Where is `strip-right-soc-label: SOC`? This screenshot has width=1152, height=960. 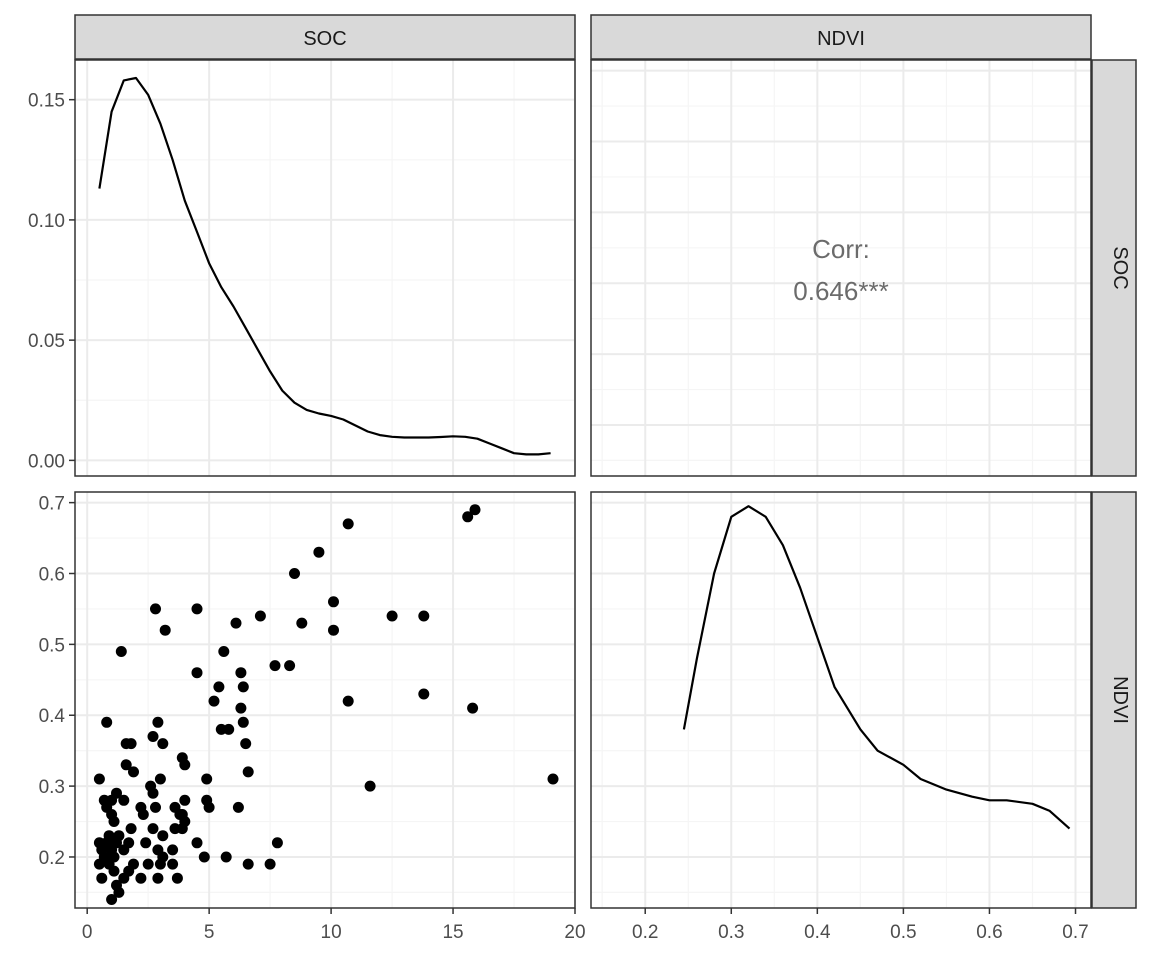 strip-right-soc-label: SOC is located at coordinates (1120, 267).